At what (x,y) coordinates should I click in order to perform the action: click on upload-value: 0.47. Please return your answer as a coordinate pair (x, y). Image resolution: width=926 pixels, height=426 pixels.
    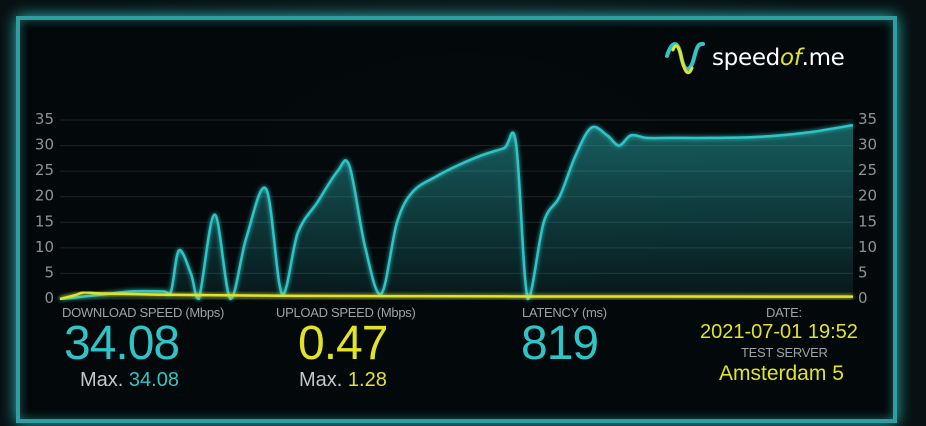
    Looking at the image, I should click on (343, 343).